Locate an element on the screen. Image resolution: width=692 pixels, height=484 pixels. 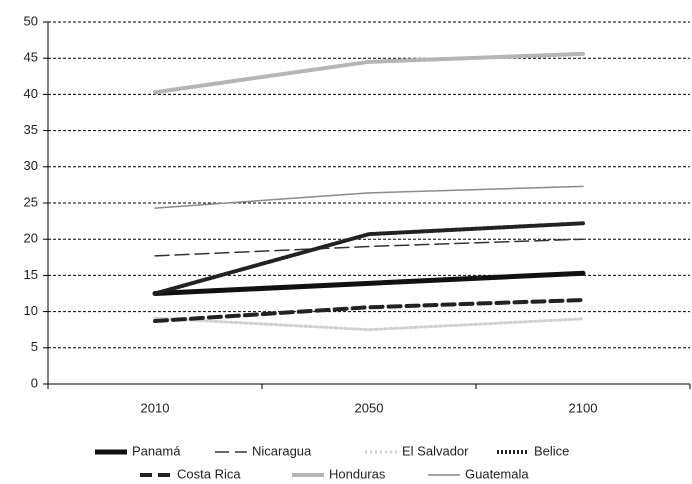
y-tick-label: 15 is located at coordinates (31, 274).